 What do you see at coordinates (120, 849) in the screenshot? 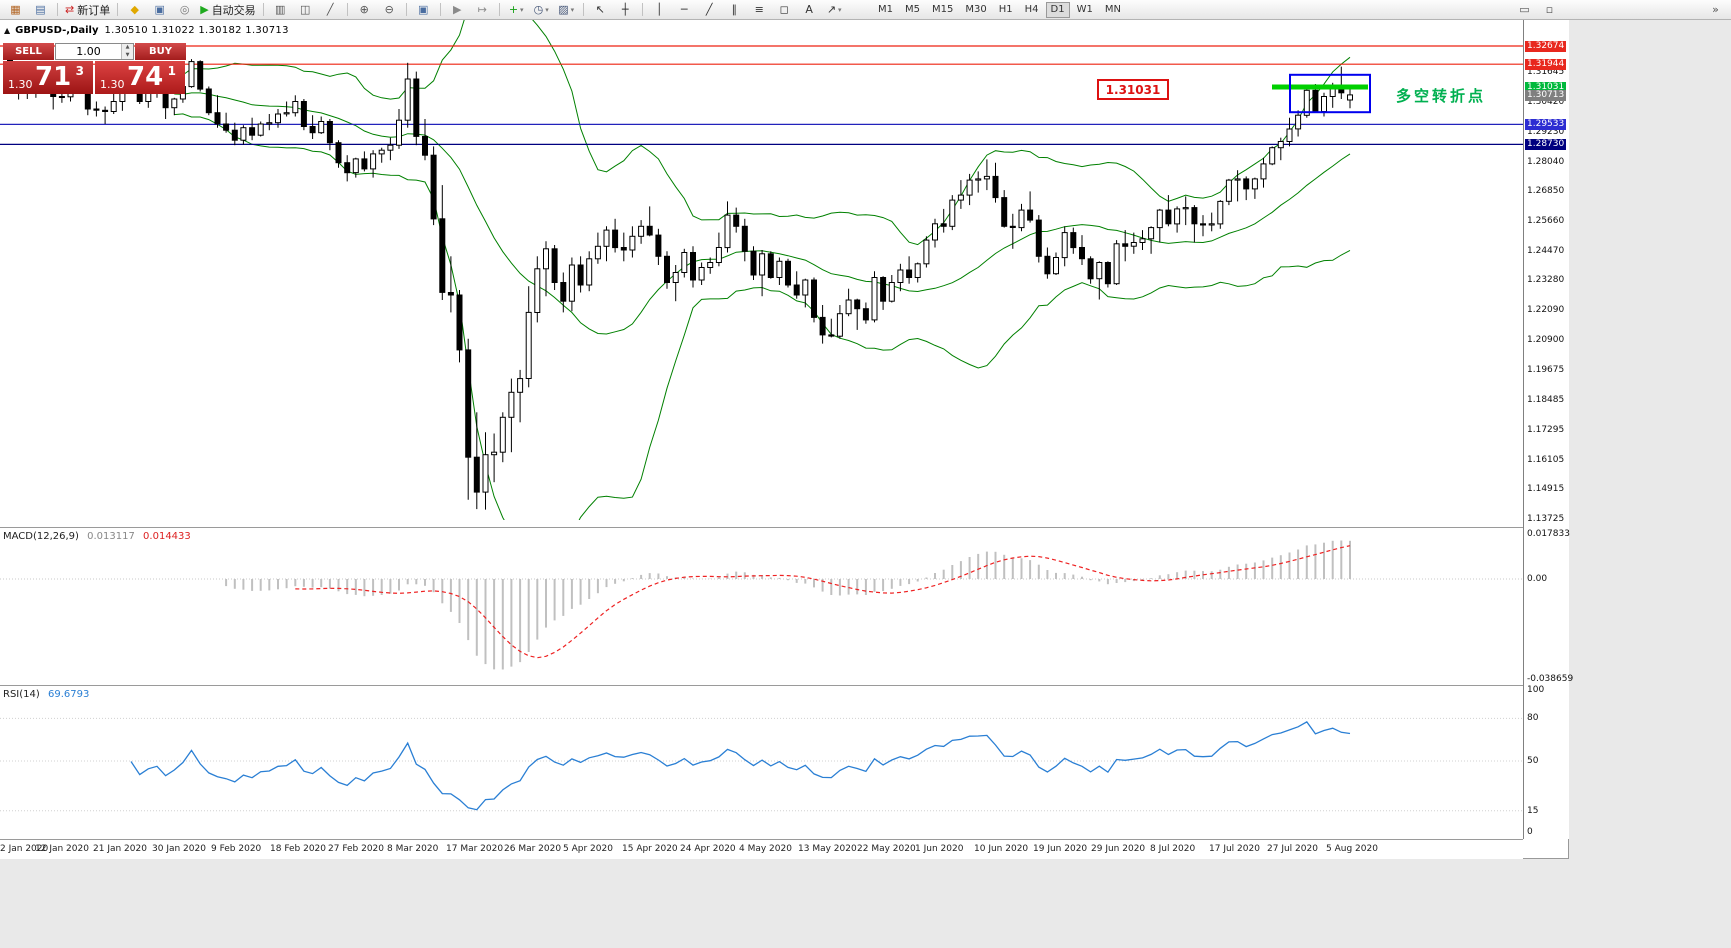
I see `date-label: 21 Jan 2020` at bounding box center [120, 849].